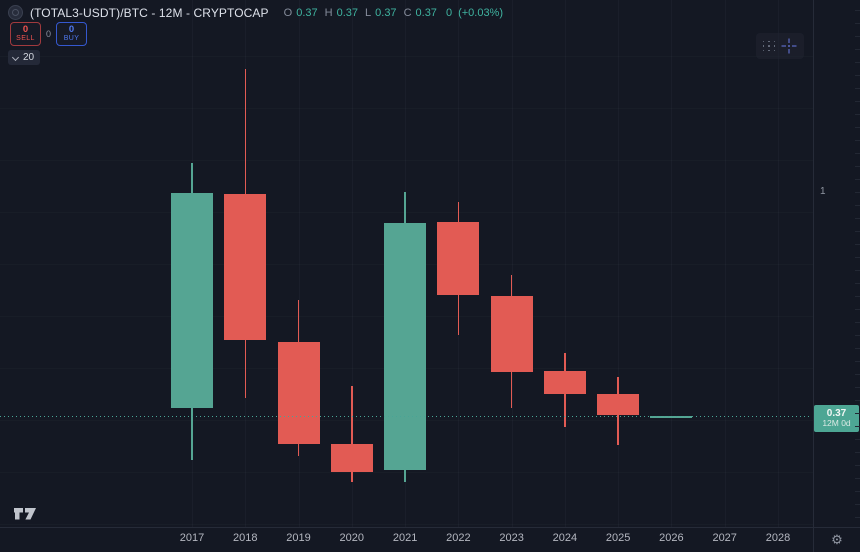  I want to click on year-label-2023: 2023, so click(511, 538).